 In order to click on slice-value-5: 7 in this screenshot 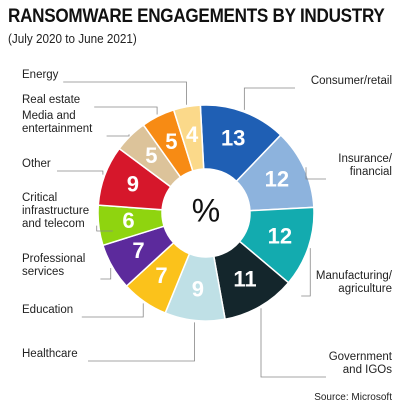, I will do `click(161, 275)`.